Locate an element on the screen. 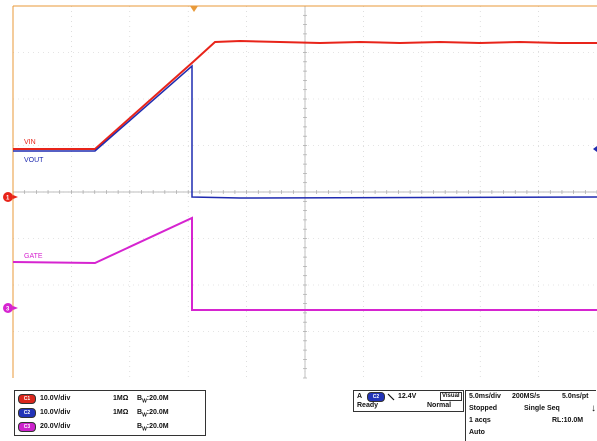 The height and width of the screenshot is (441, 597). down-arrow-icon: ↓ is located at coordinates (593, 408).